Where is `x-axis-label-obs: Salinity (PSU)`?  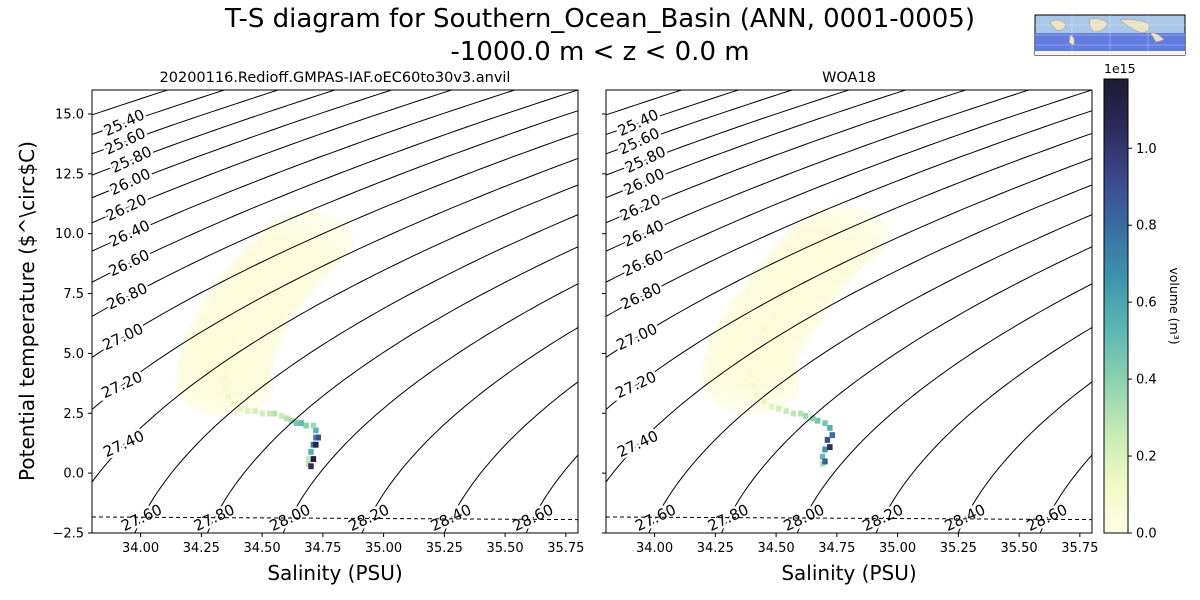 x-axis-label-obs: Salinity (PSU) is located at coordinates (848, 573).